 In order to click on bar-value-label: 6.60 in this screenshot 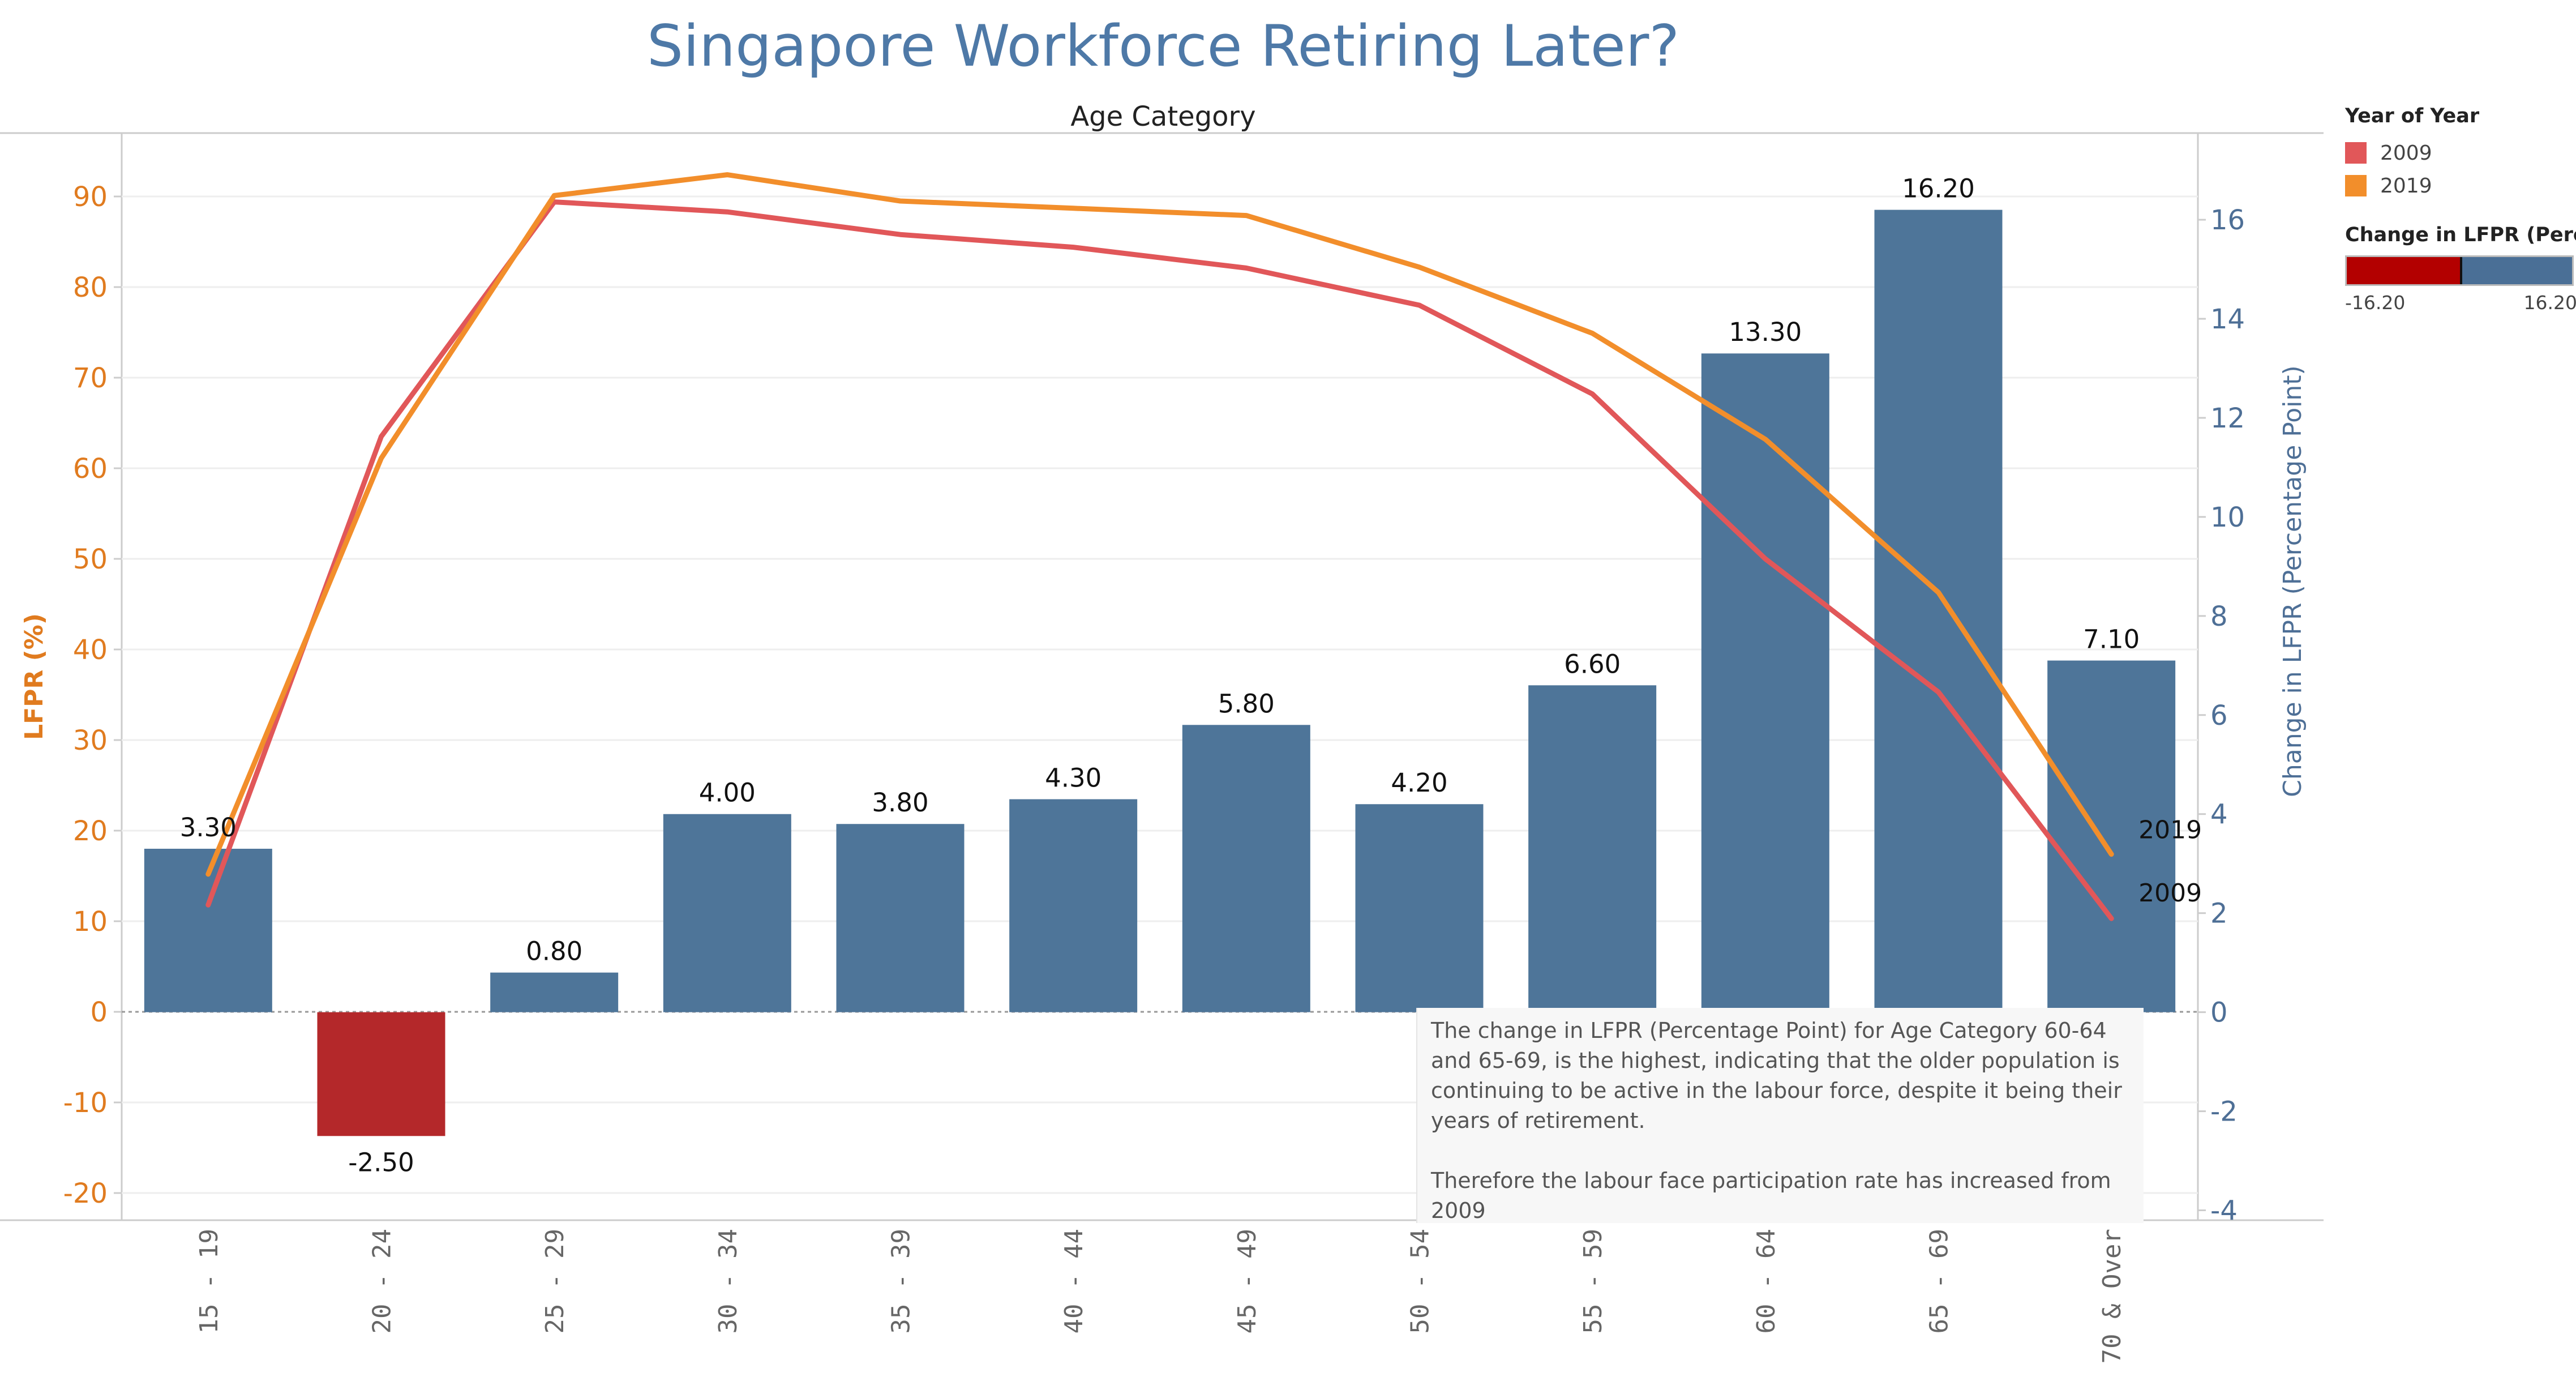, I will do `click(1592, 664)`.